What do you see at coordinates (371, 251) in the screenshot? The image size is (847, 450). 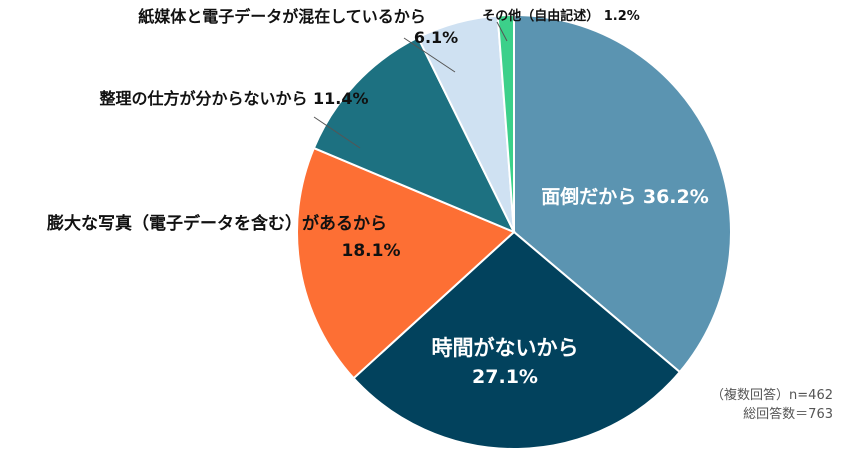 I see `slice-value-3: 18.1%` at bounding box center [371, 251].